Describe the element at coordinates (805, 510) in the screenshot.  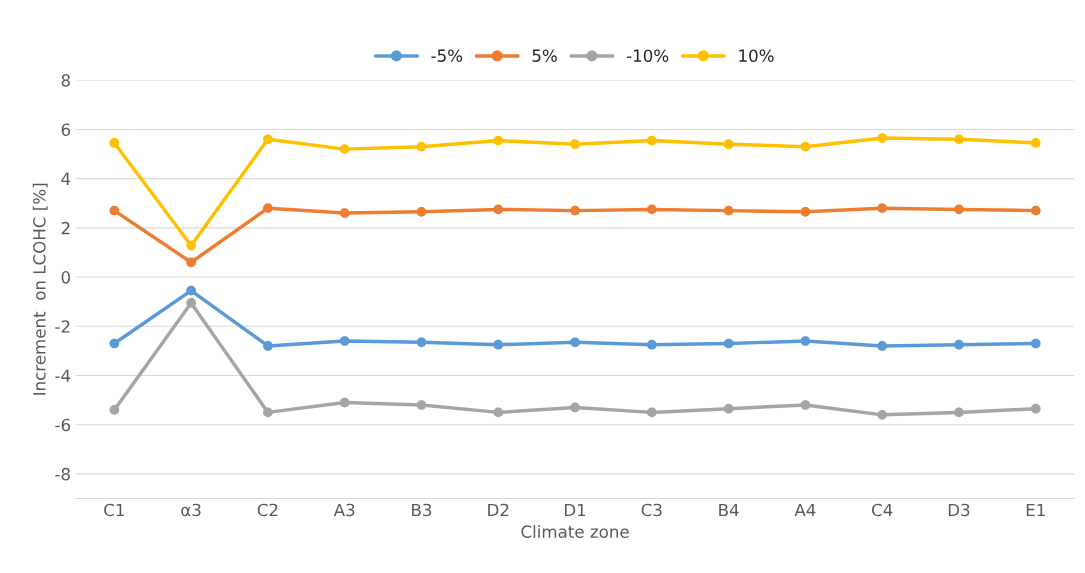
I see `x-tick-label: A4` at that location.